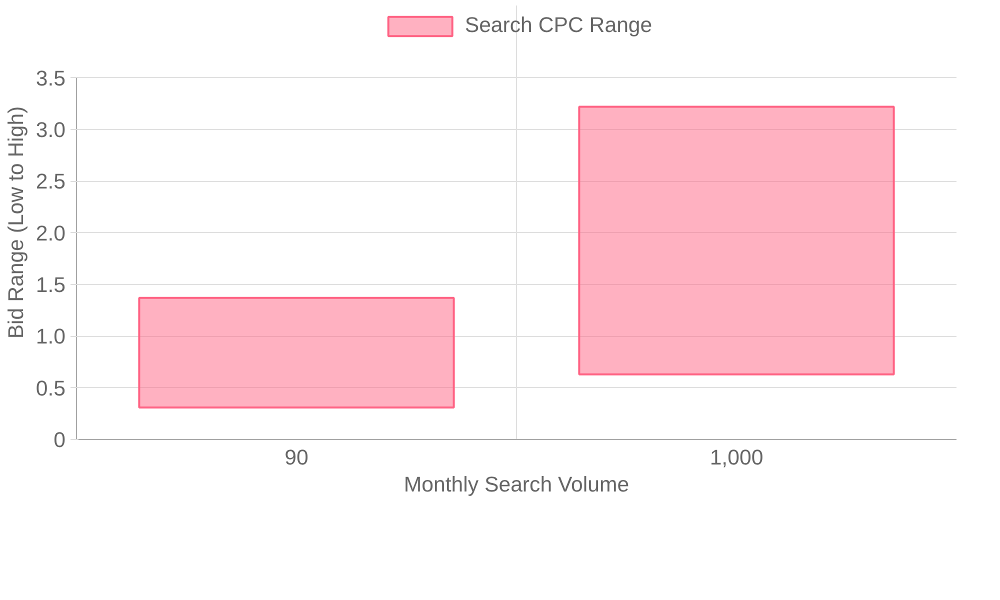  Describe the element at coordinates (51, 78) in the screenshot. I see `y-tick-label: 3.5` at that location.